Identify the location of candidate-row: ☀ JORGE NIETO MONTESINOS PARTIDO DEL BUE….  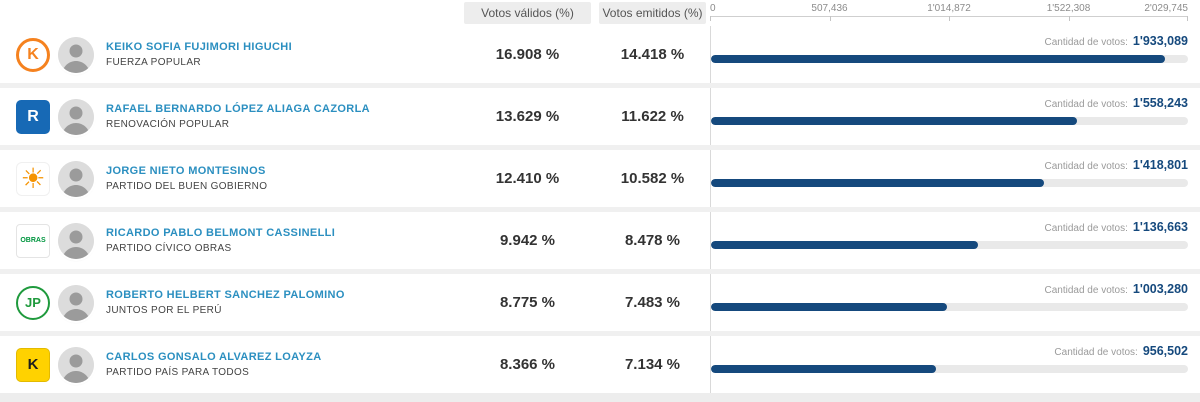
(600, 178).